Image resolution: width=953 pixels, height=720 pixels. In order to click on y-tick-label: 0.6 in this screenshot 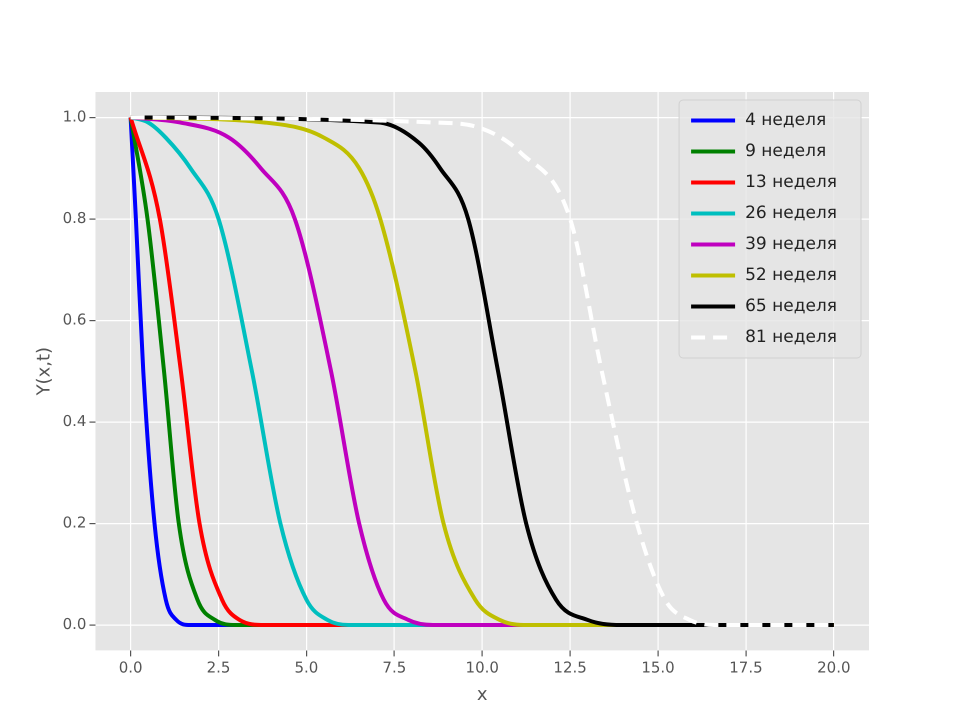, I will do `click(74, 319)`.